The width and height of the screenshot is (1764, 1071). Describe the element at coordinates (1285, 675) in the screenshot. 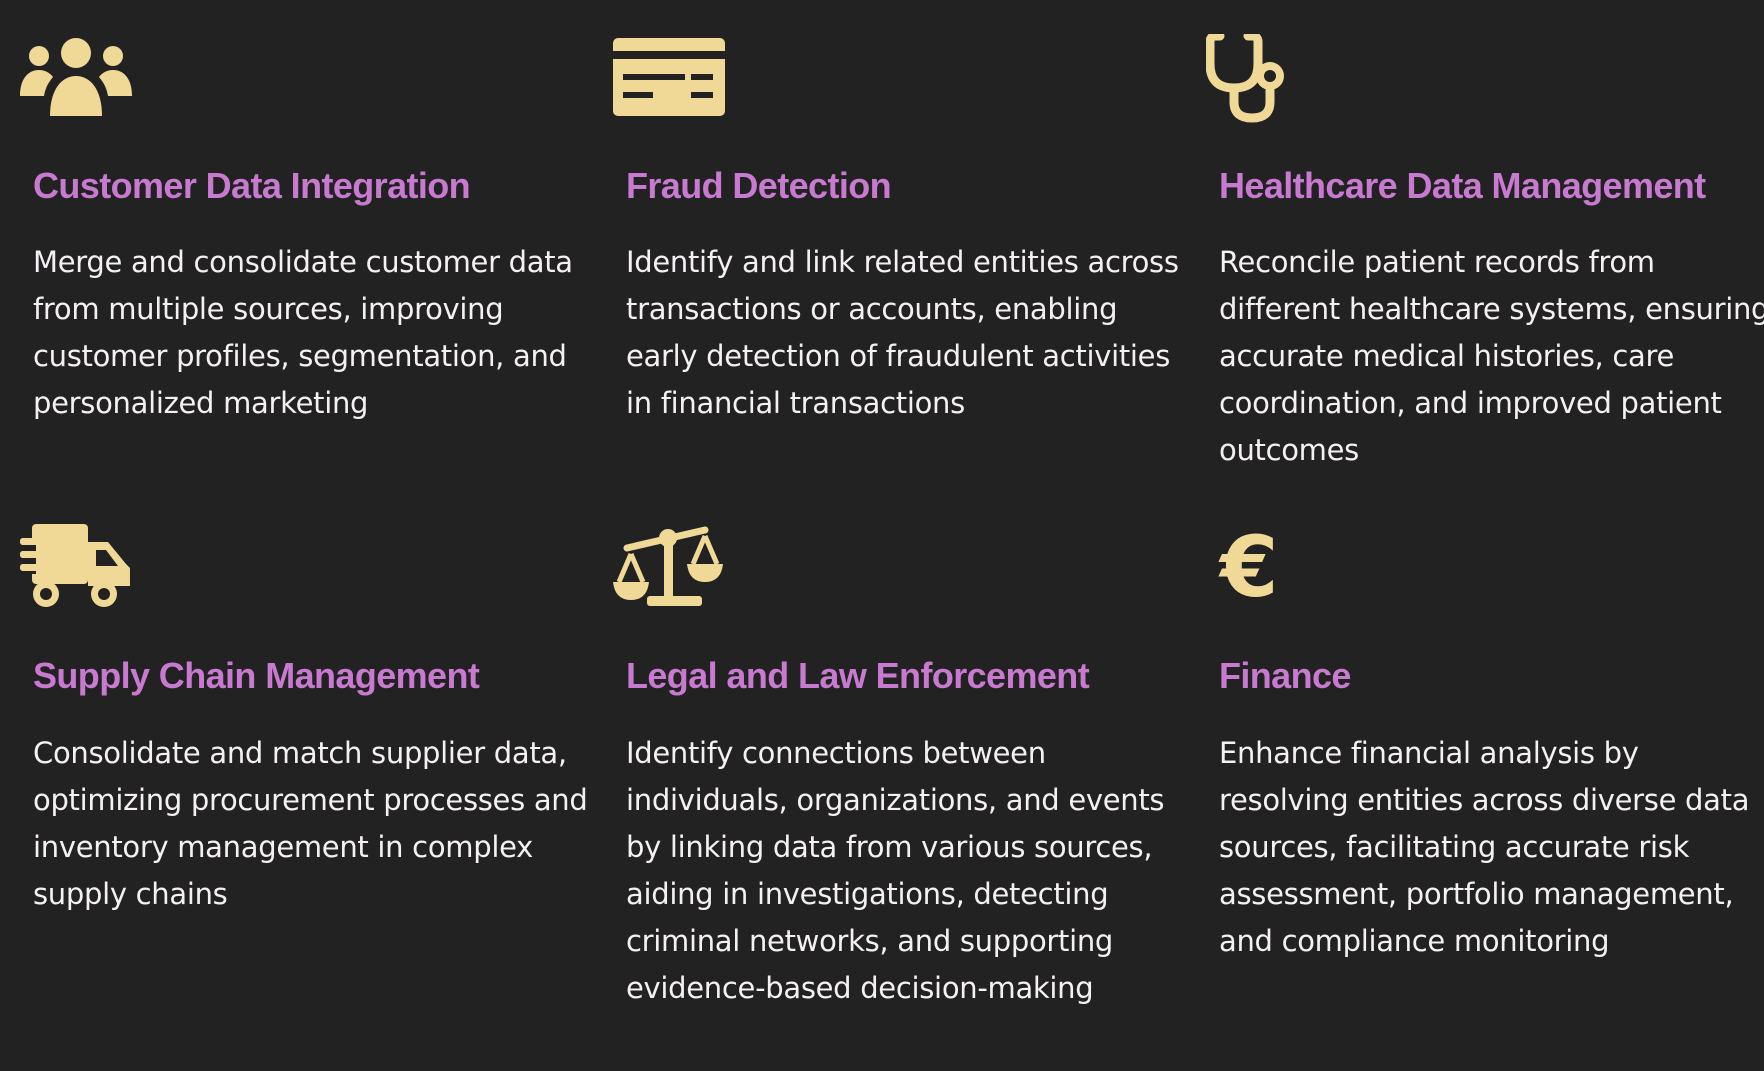

I see `card-title: Finance` at that location.